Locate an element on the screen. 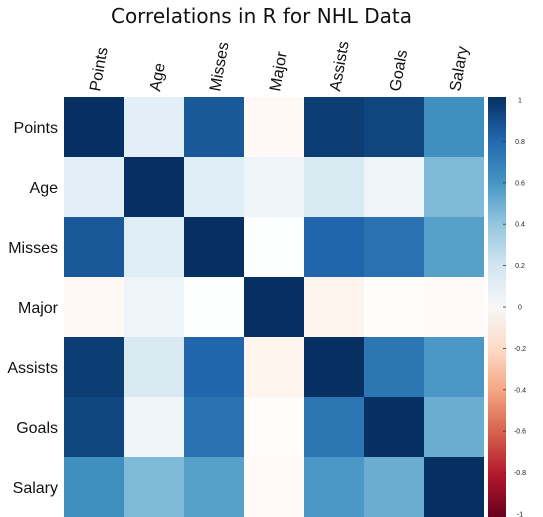 This screenshot has width=543, height=517. heatmap-cell-major-goals is located at coordinates (394, 307).